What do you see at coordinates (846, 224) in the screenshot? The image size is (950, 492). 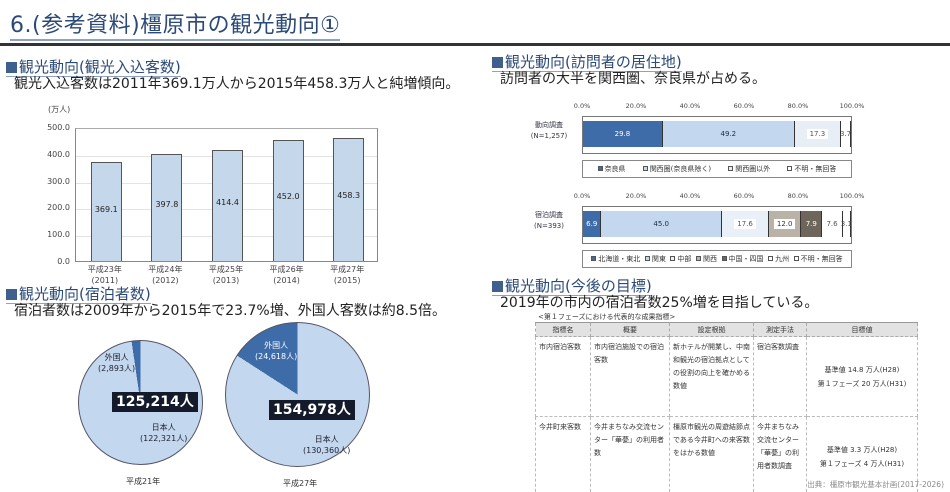 I see `segment-value: 3.1` at bounding box center [846, 224].